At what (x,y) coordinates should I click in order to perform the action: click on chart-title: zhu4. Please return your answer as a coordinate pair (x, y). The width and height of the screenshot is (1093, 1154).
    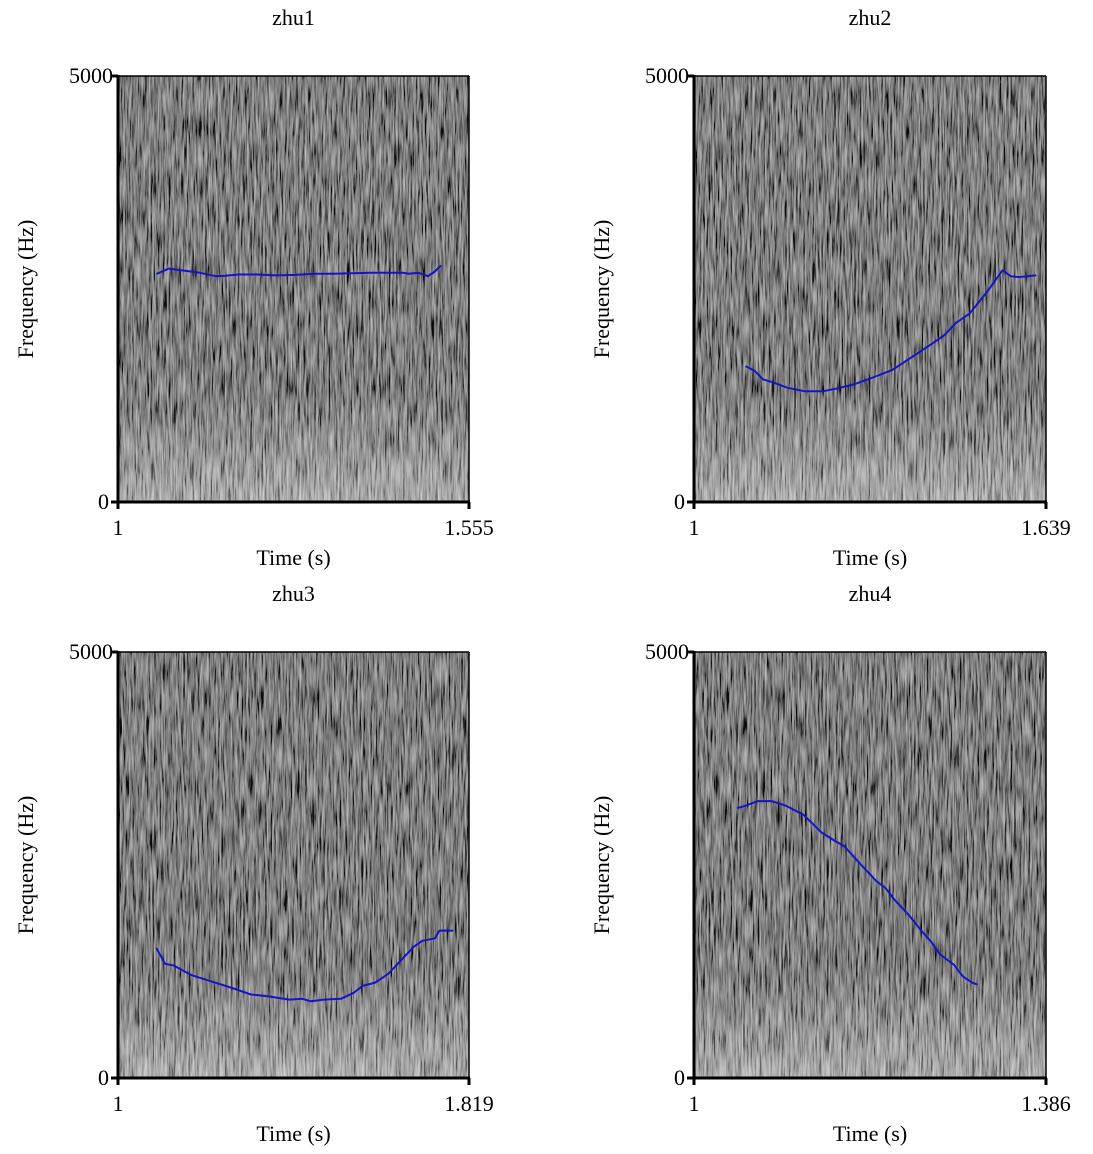
    Looking at the image, I should click on (870, 593).